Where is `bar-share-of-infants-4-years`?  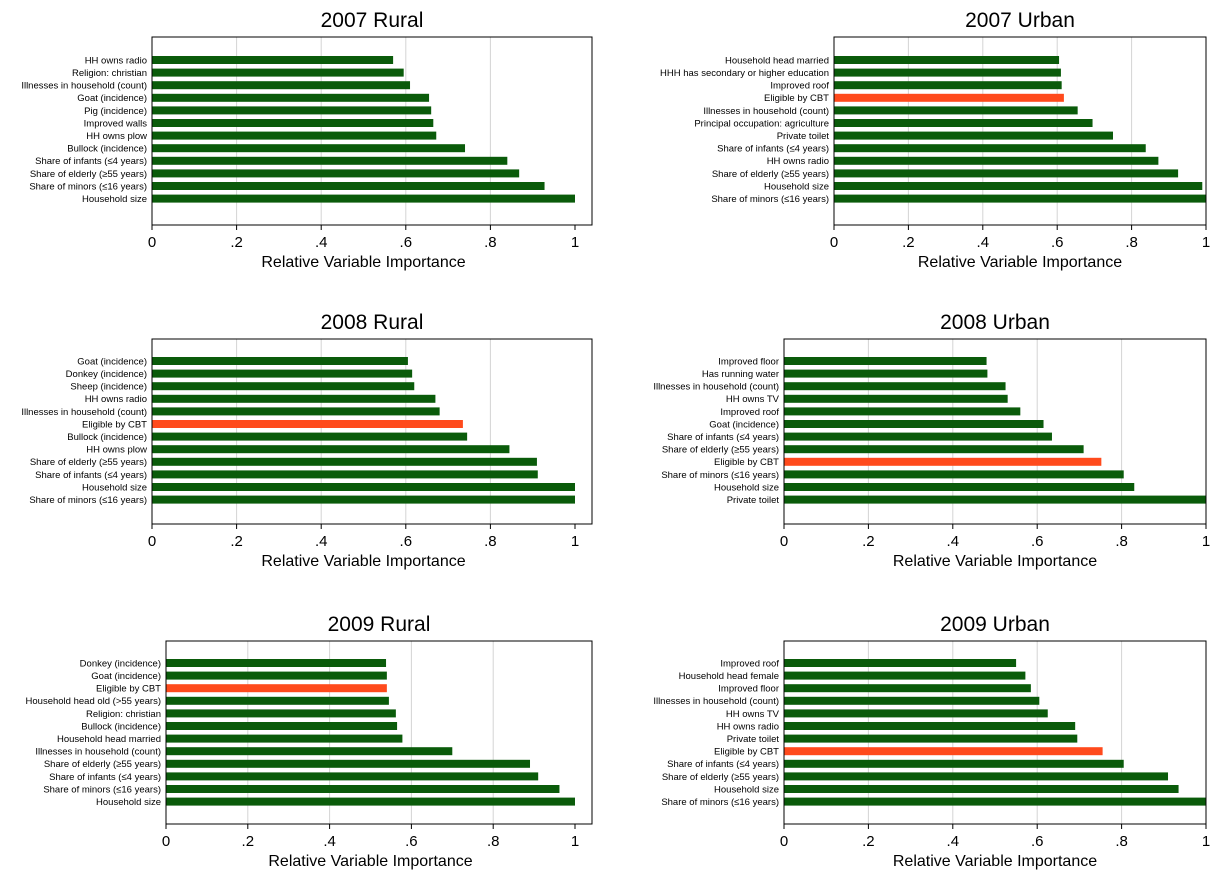 bar-share-of-infants-4-years is located at coordinates (990, 148).